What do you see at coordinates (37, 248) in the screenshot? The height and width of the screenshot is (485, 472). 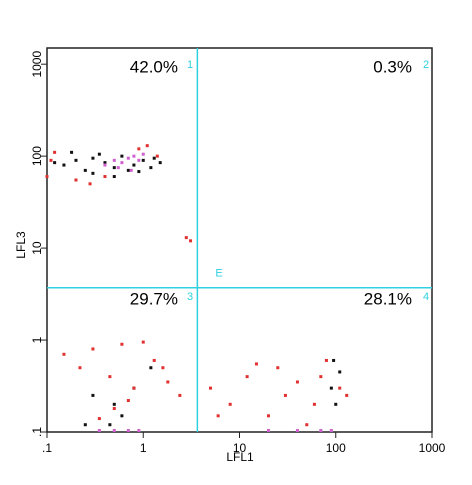 I see `y-tick-label: 10` at bounding box center [37, 248].